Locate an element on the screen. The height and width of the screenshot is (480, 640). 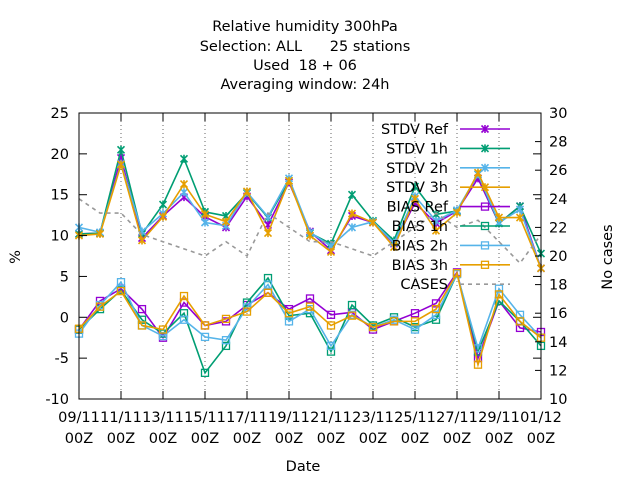
title-line-2: Selection: ALL 25 stations is located at coordinates (305, 47).